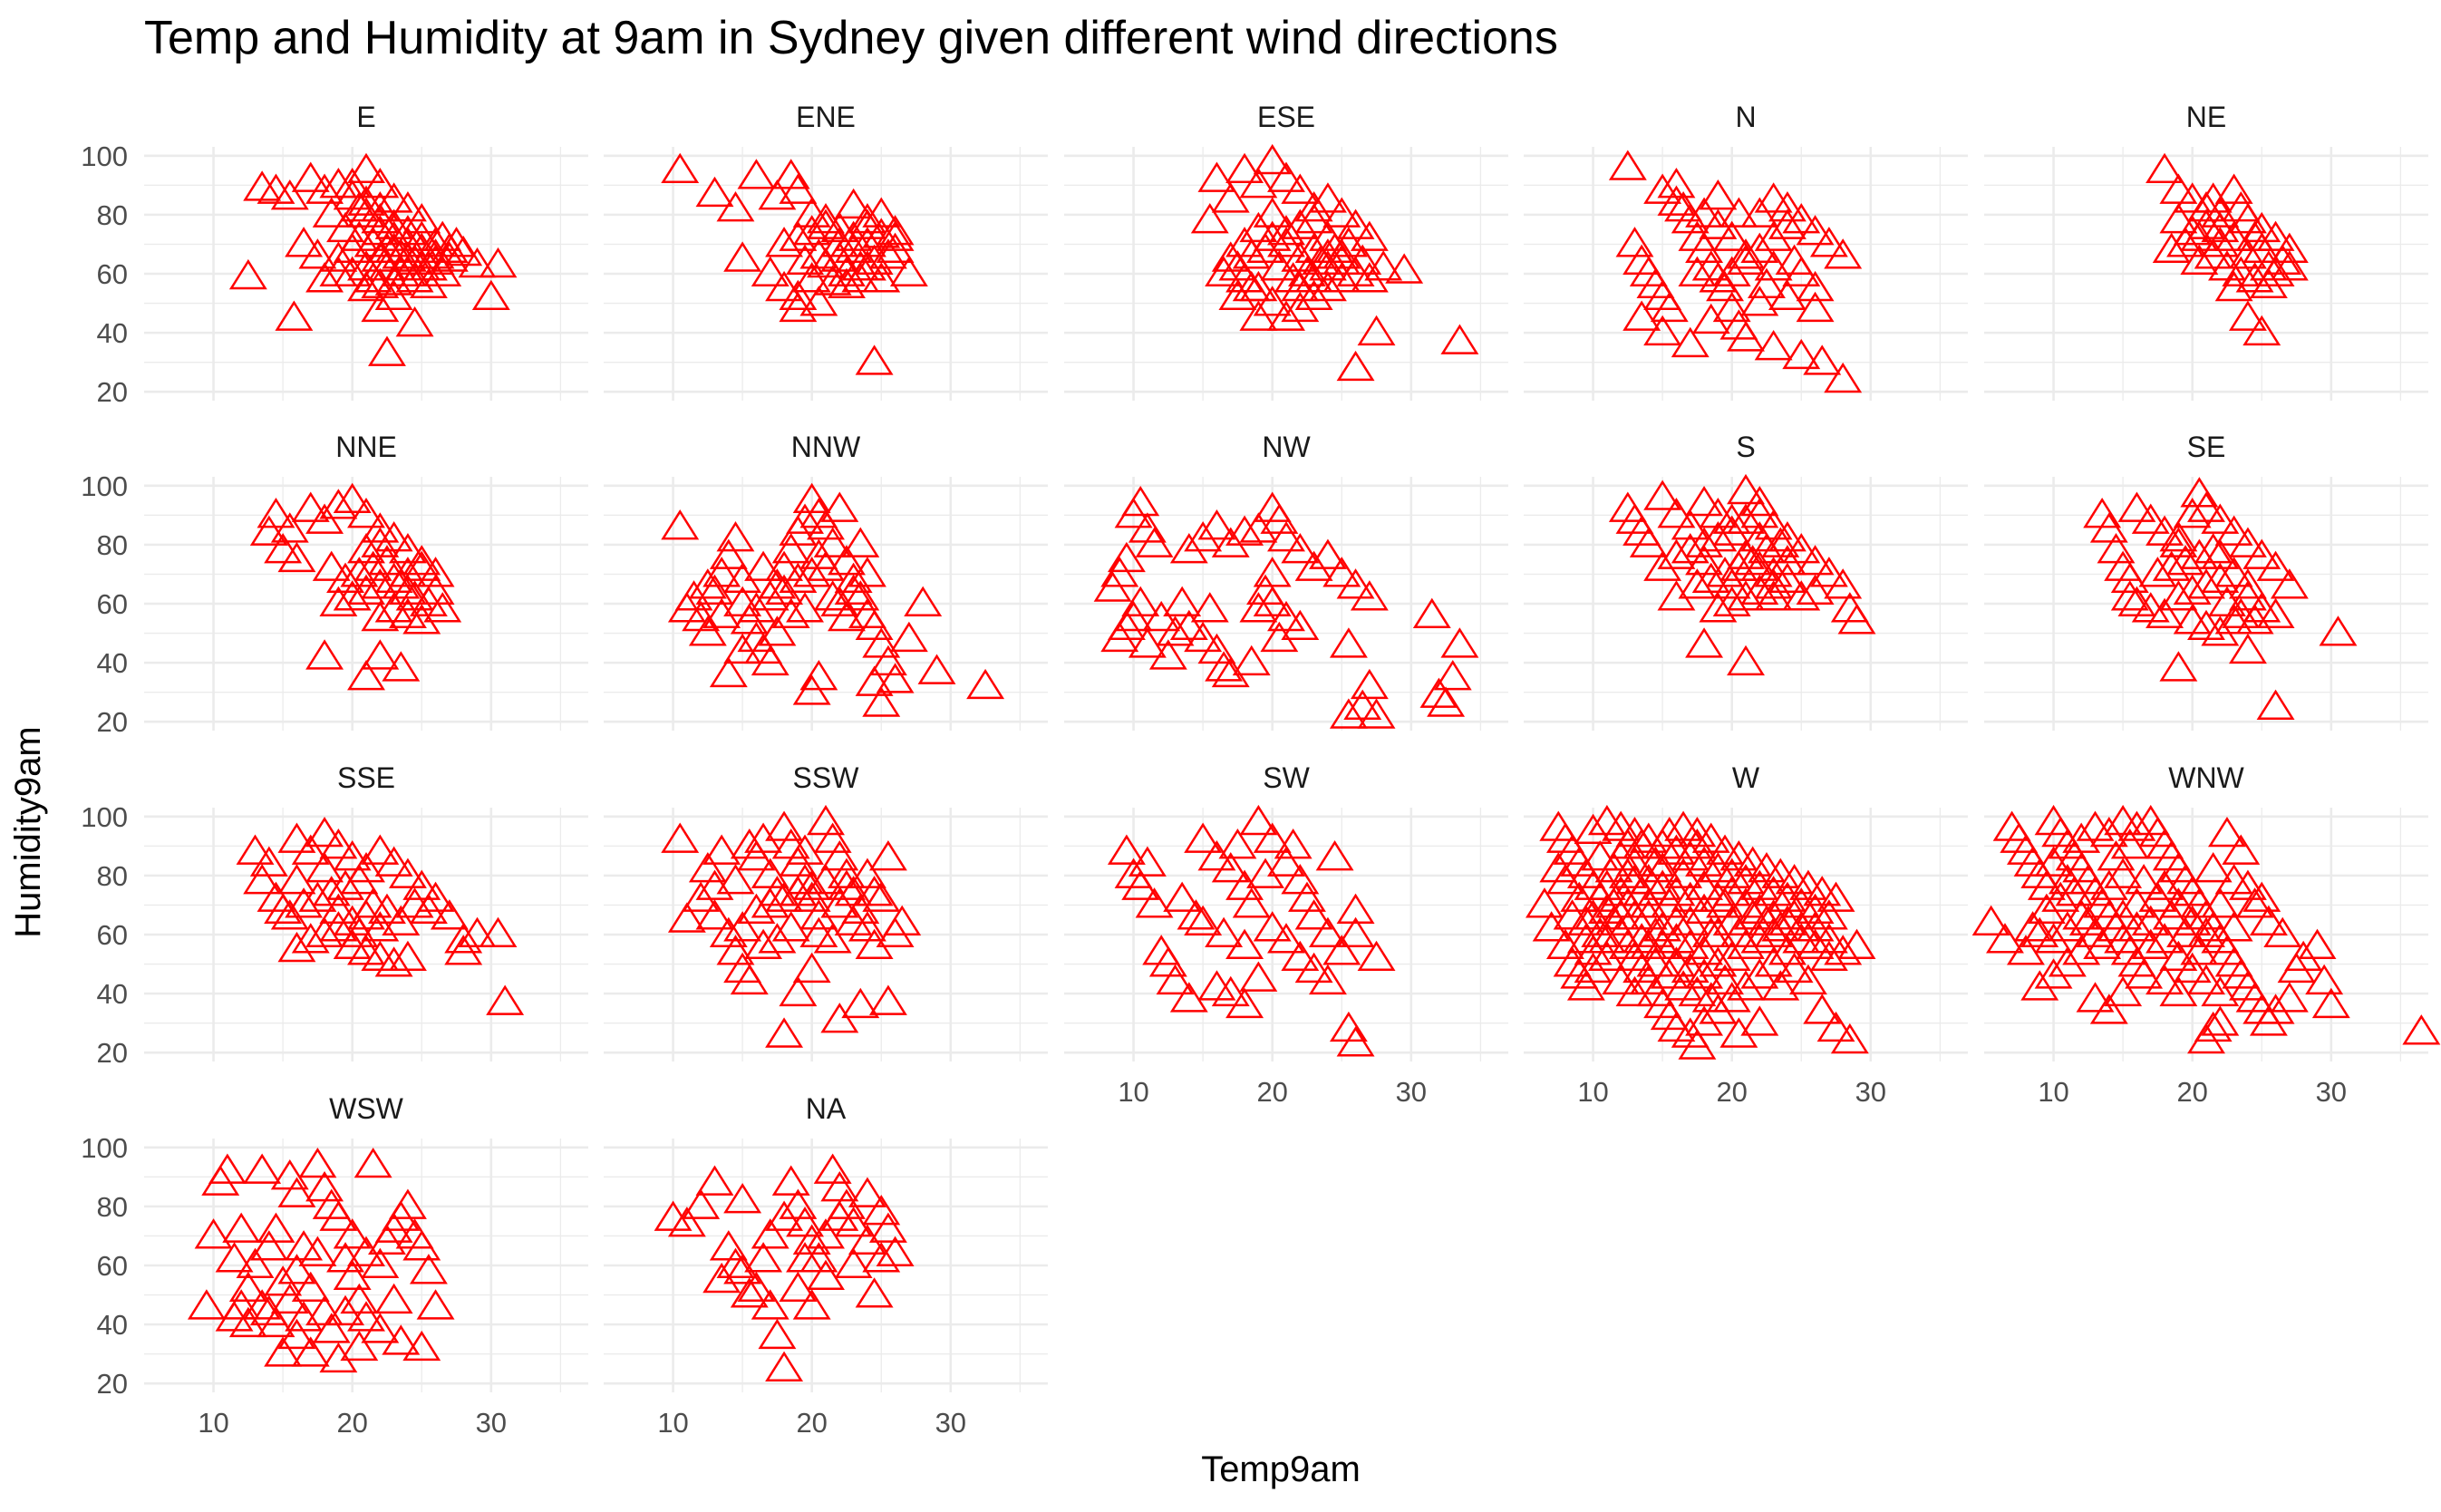 Image resolution: width=2441 pixels, height=1512 pixels. Describe the element at coordinates (1745, 447) in the screenshot. I see `facet-strip-label: S` at that location.